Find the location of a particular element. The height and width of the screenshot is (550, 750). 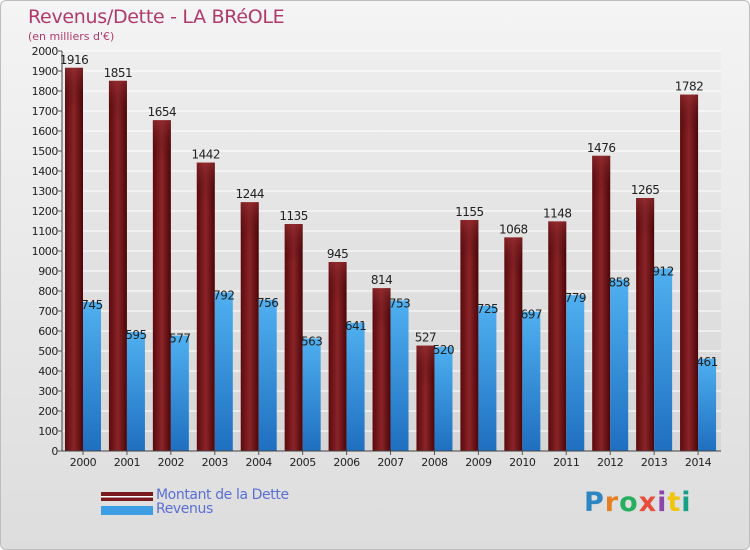

y-tick-label: 2000 is located at coordinates (45, 51).